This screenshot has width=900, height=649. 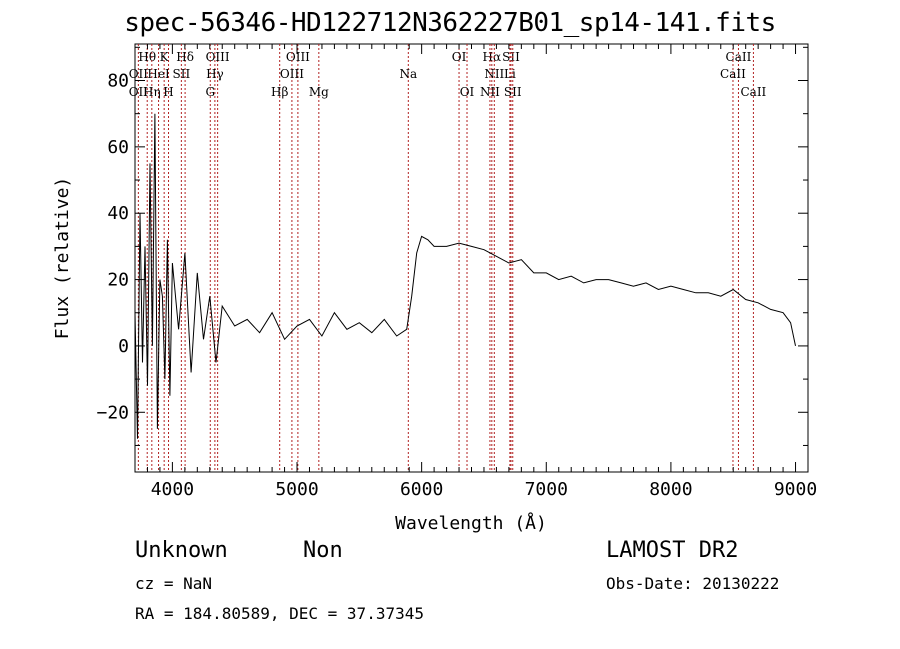 I want to click on survey-label: LAMOST DR2, so click(x=672, y=550).